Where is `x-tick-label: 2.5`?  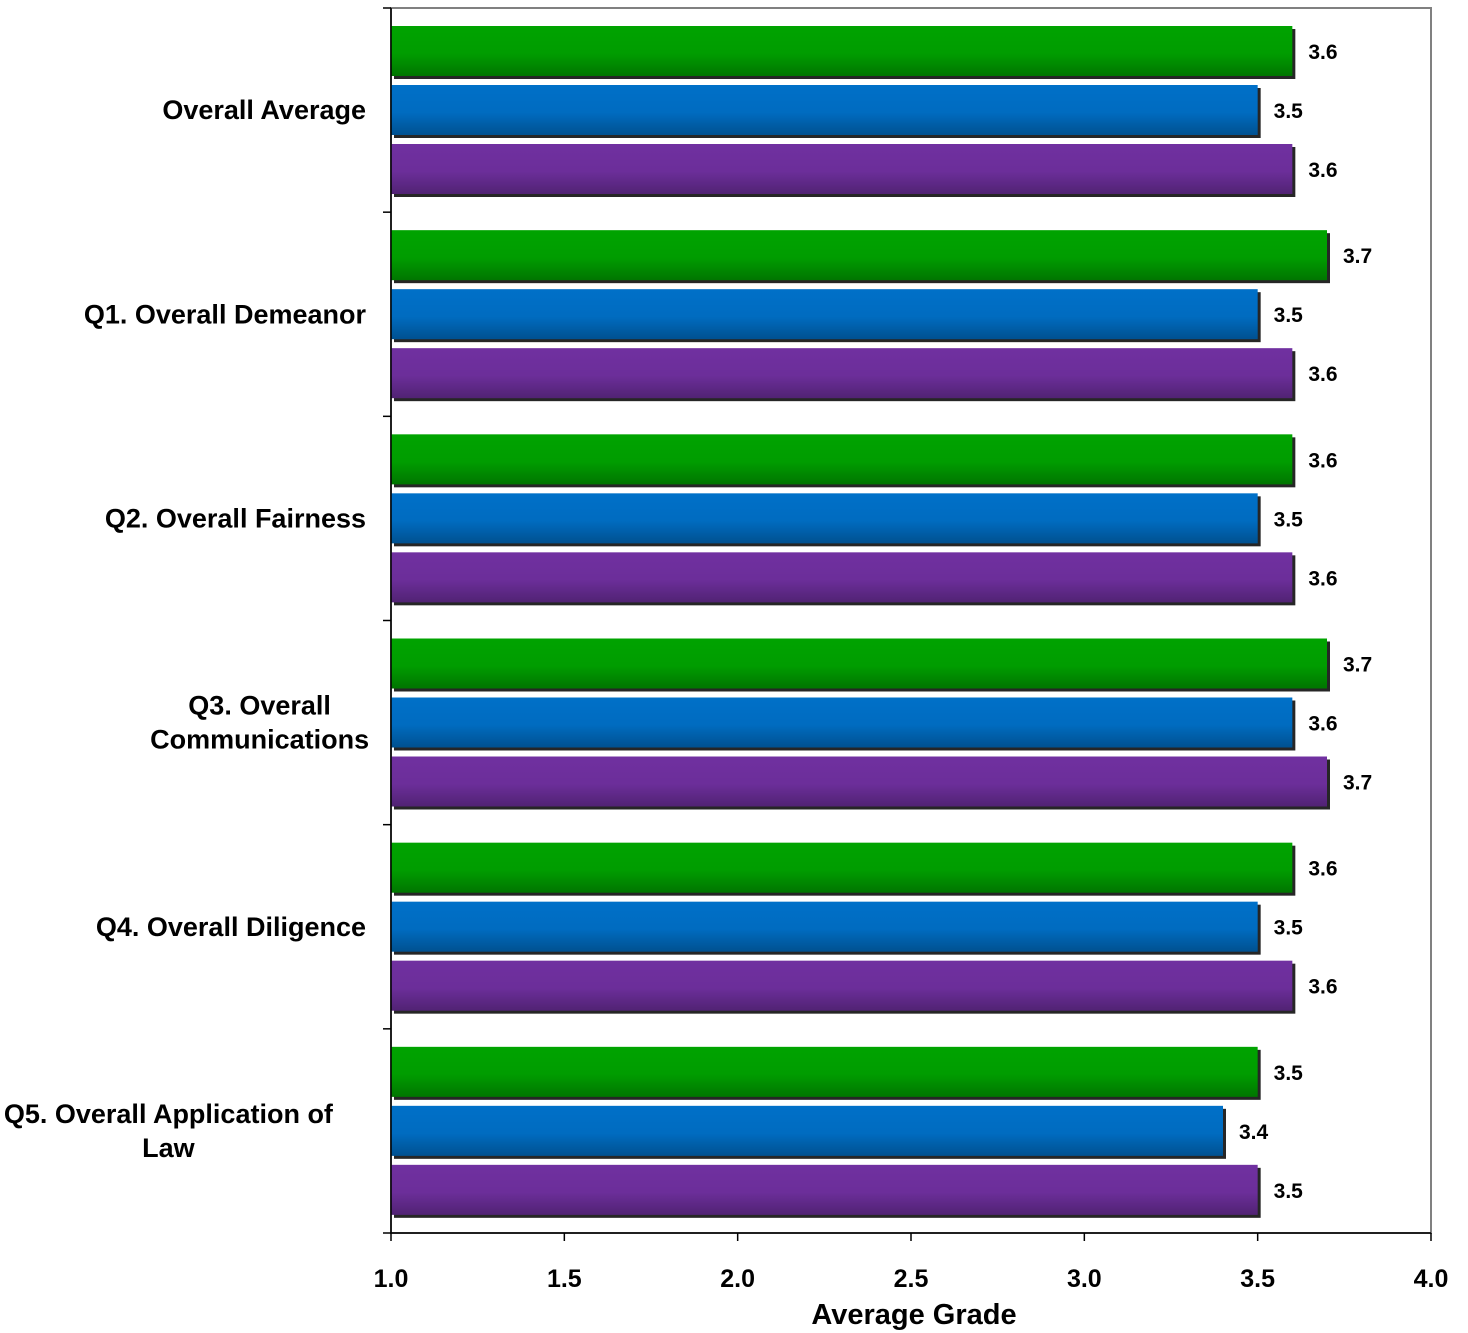 x-tick-label: 2.5 is located at coordinates (911, 1279).